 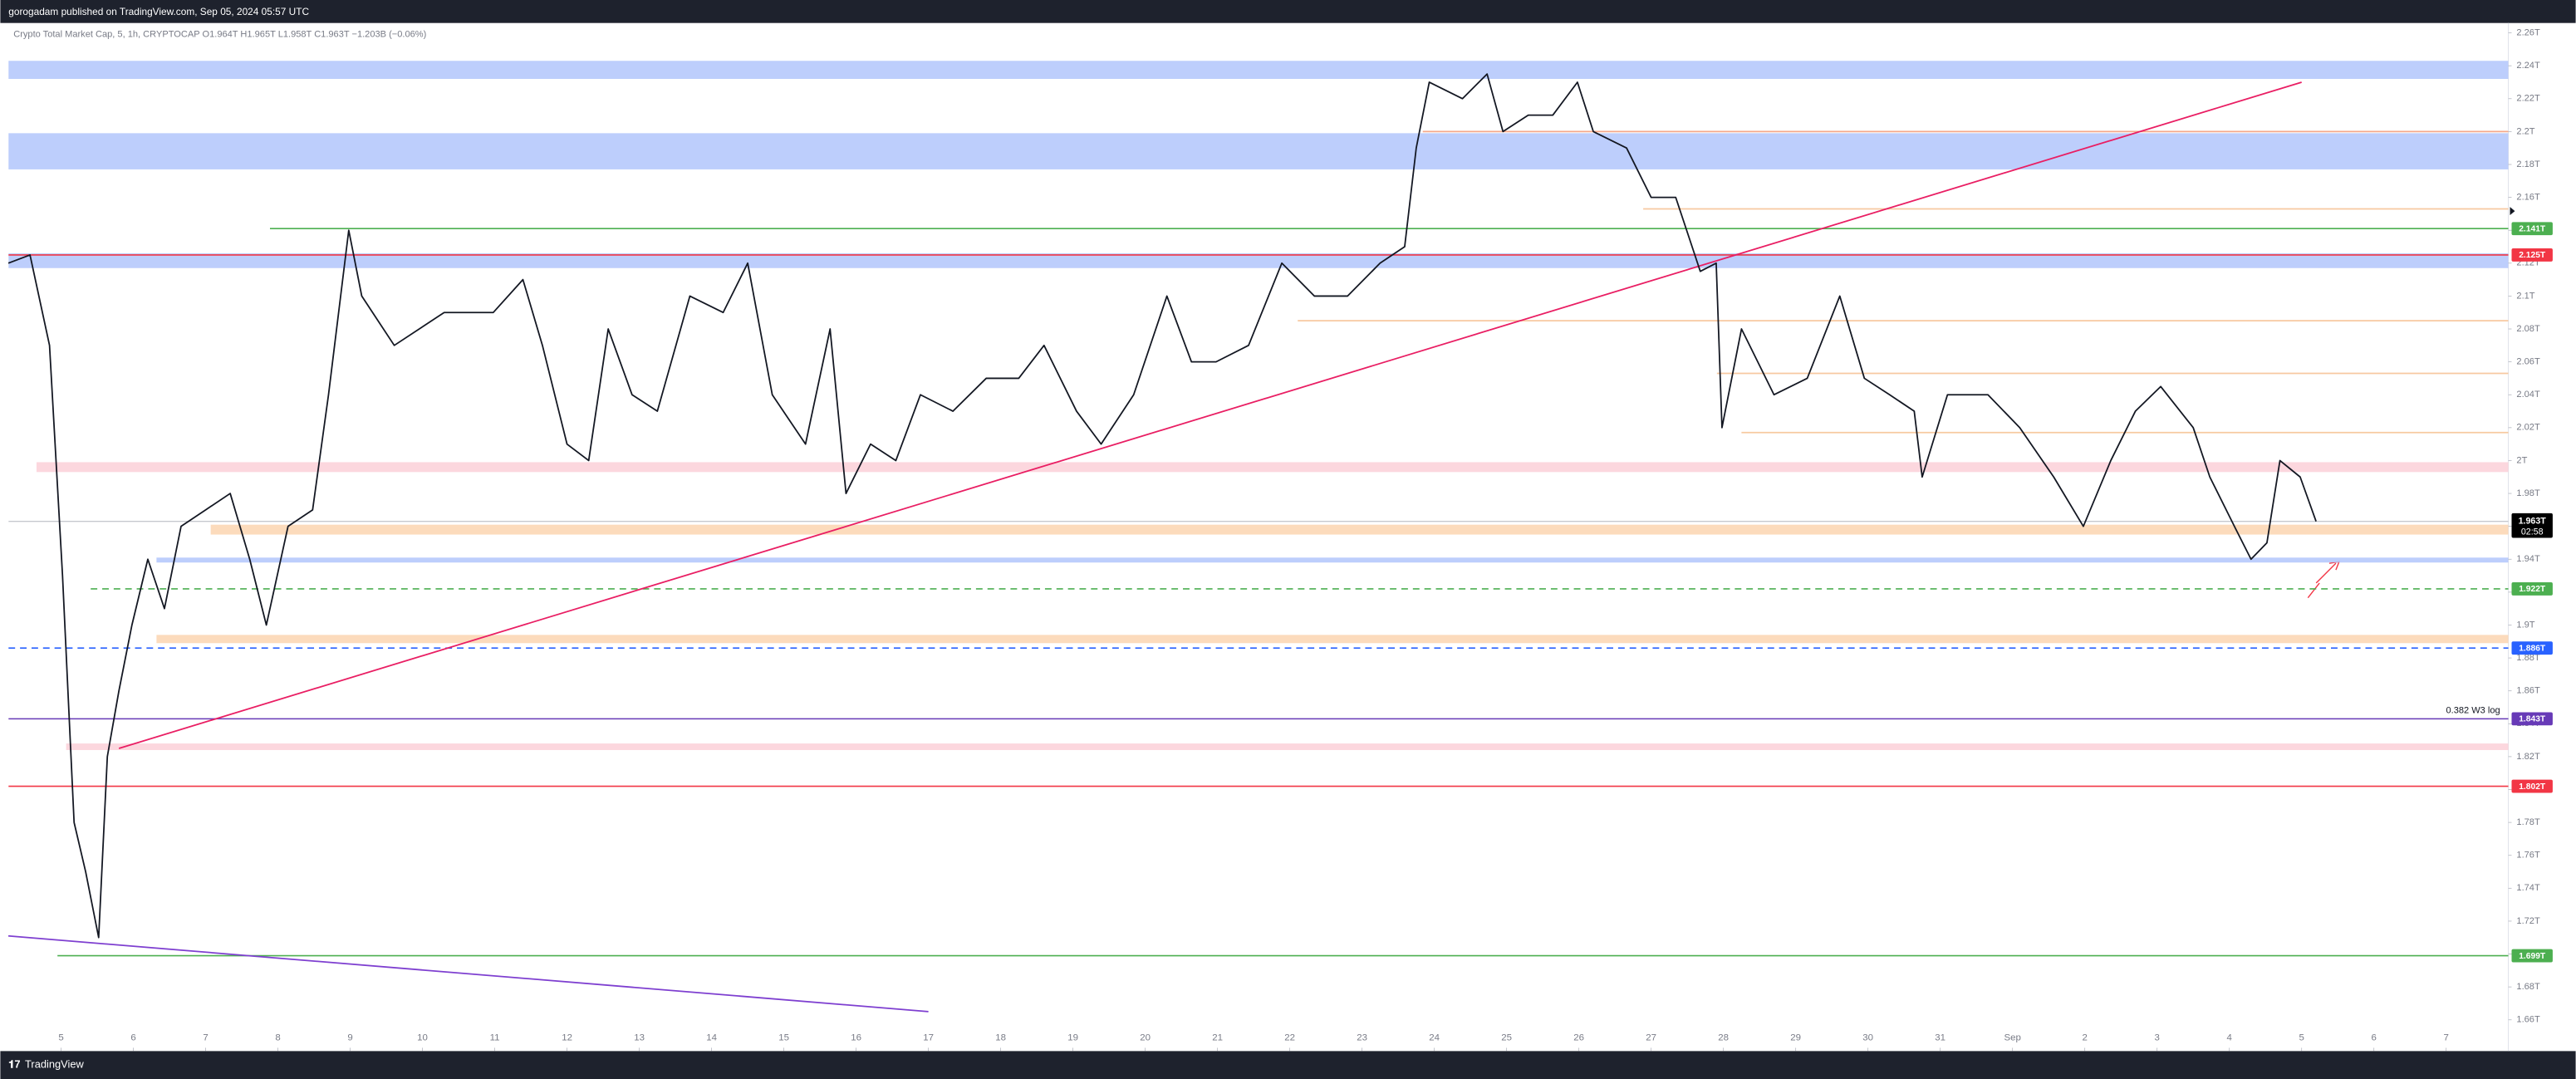 I want to click on y-tick-label: 1.68T, so click(x=2528, y=987).